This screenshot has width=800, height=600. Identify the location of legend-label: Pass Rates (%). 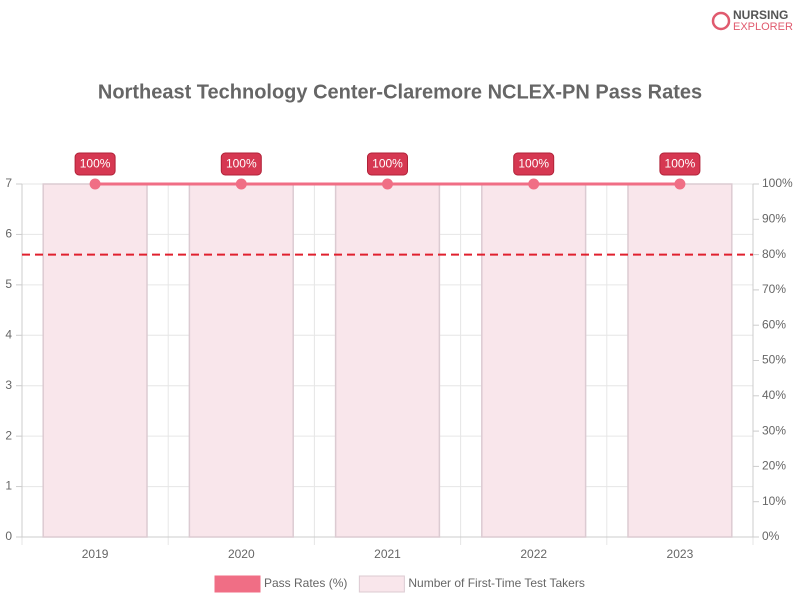
(305, 583).